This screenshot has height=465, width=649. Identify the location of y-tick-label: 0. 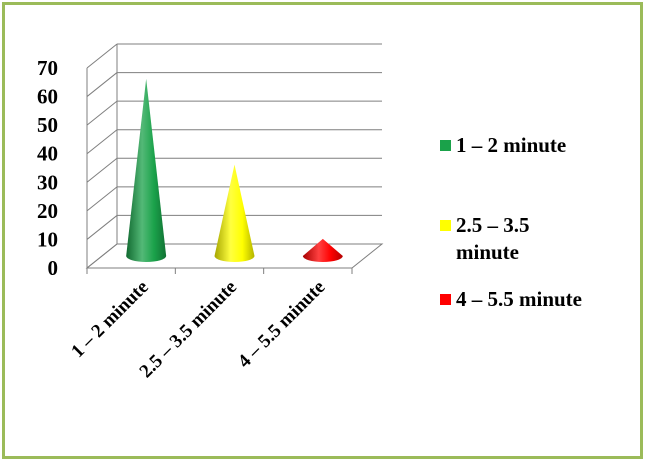
(53, 268).